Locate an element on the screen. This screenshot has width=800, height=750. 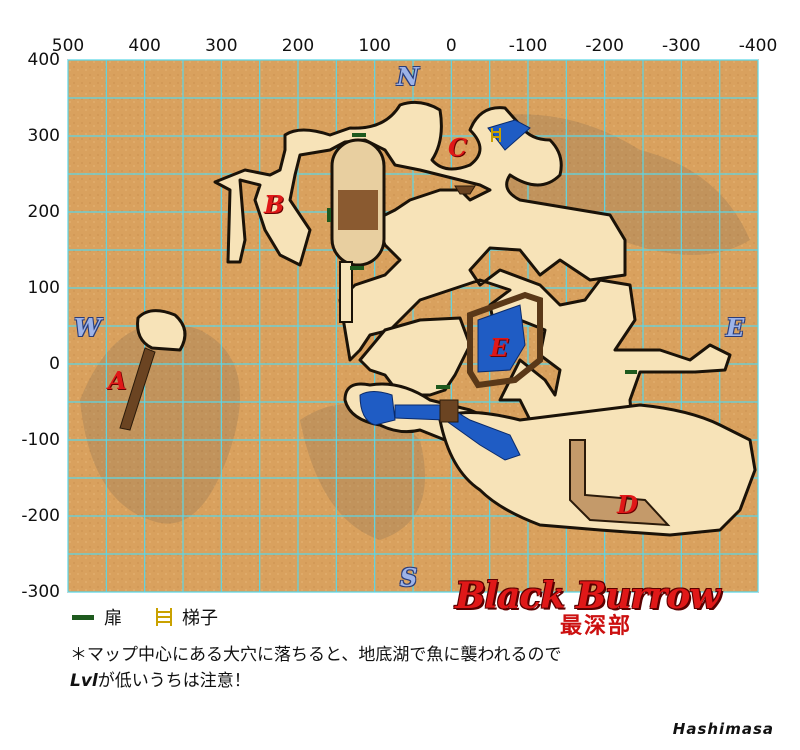
x-tick-label: -100 is located at coordinates (528, 46).